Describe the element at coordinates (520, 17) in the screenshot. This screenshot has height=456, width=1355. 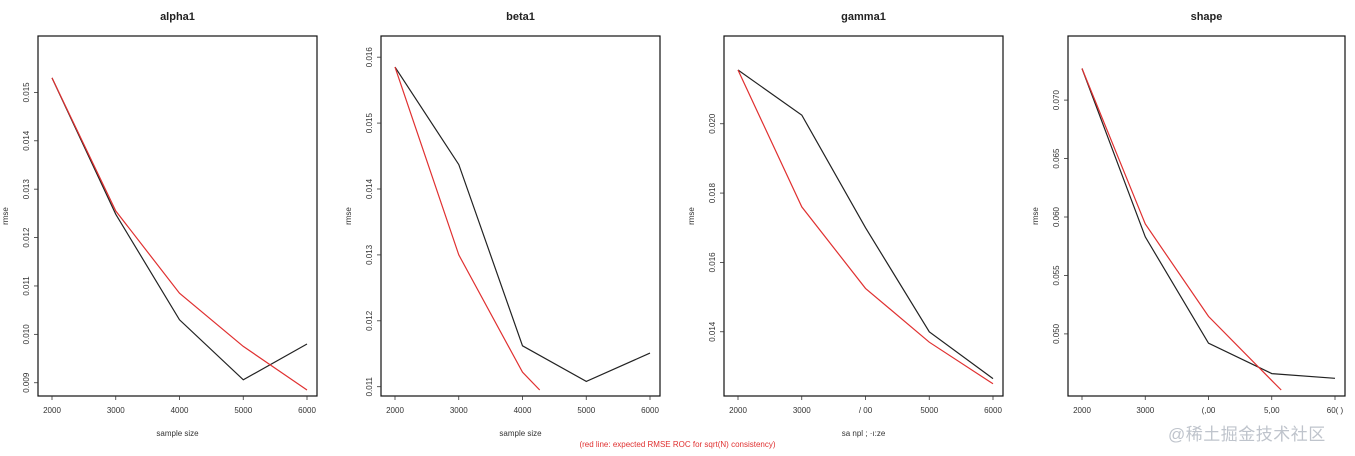
I see `chart-title: beta1` at that location.